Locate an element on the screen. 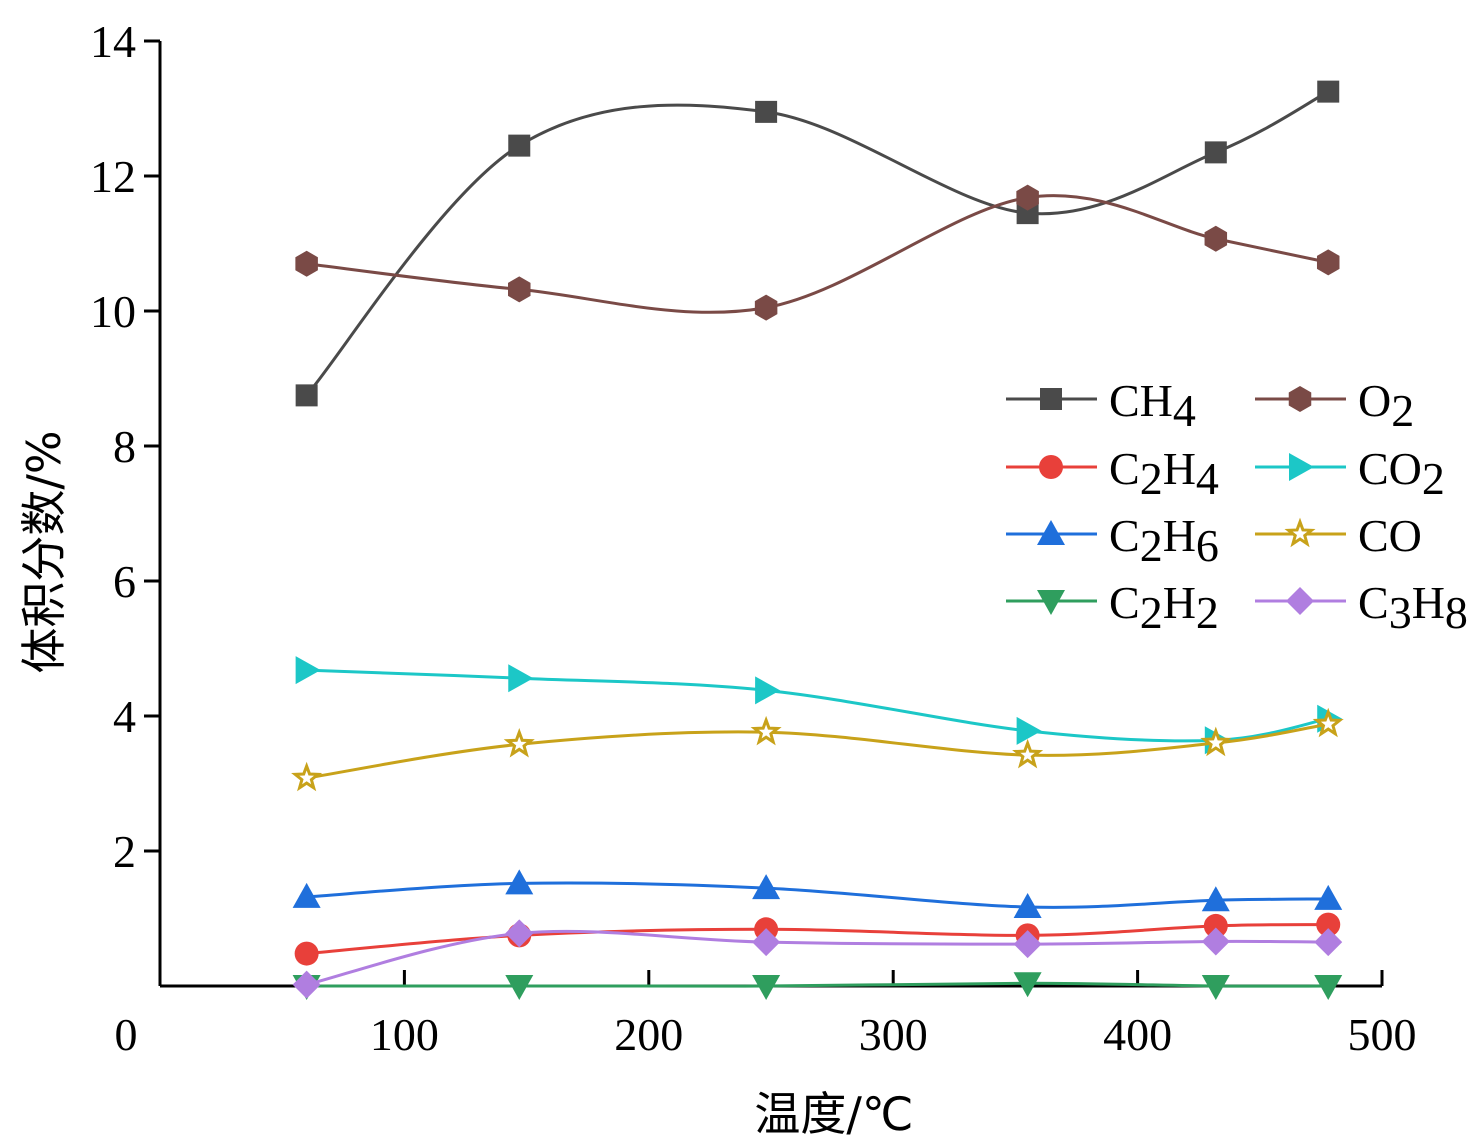 This screenshot has width=1484, height=1143. series-C3H8 is located at coordinates (817, 959).